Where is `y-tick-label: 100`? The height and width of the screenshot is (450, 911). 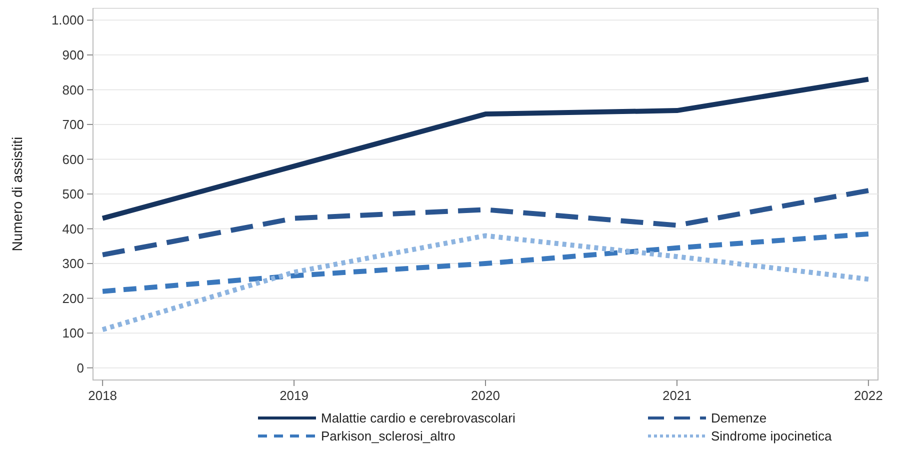
y-tick-label: 100 is located at coordinates (73, 333).